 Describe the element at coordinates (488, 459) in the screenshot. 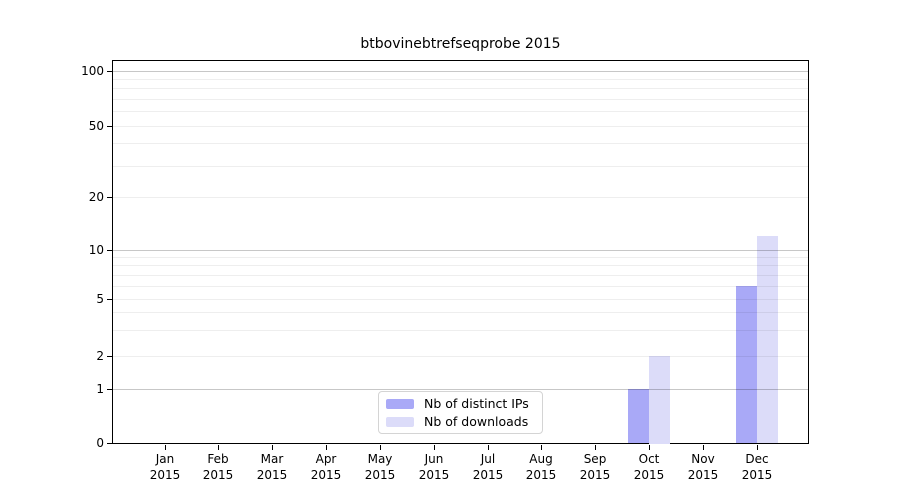

I see `x-tick-month: Jul` at that location.